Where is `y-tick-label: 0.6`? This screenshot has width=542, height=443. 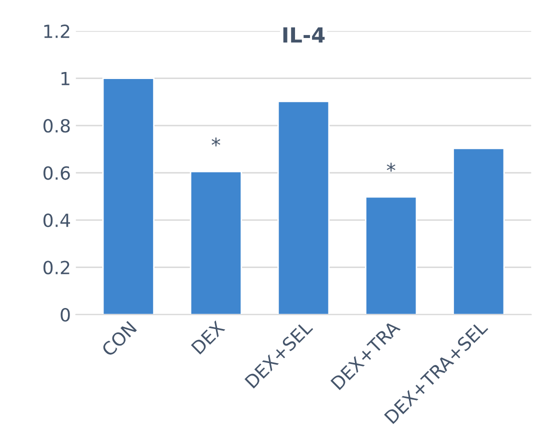
y-tick-label: 0.6 is located at coordinates (56, 173).